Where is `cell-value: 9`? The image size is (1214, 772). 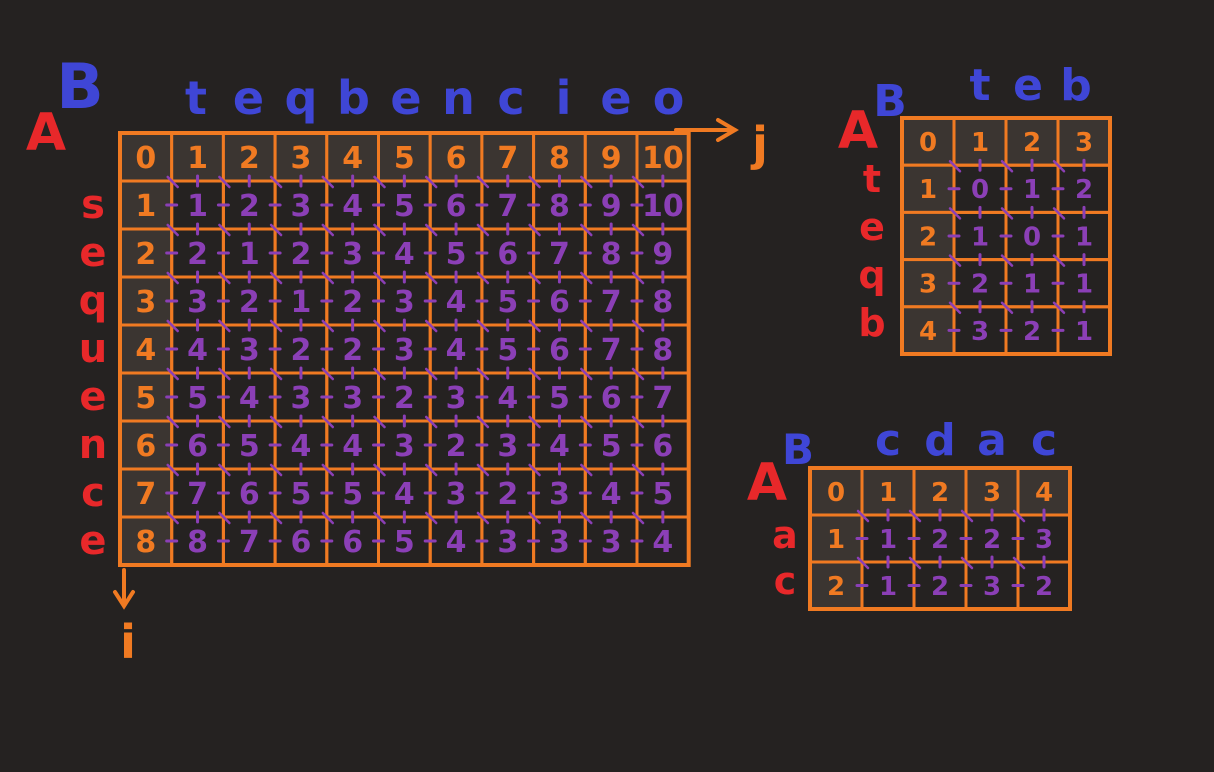
cell-value: 9 is located at coordinates (611, 206).